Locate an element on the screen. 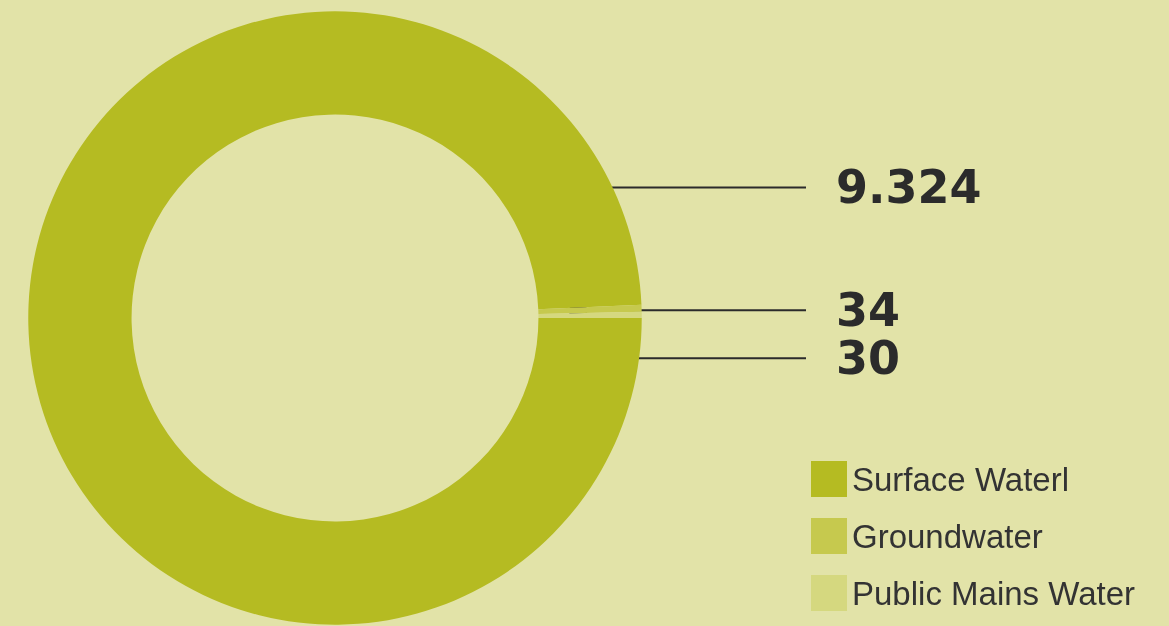 The height and width of the screenshot is (626, 1169). legend-label: Public Mains Water is located at coordinates (994, 593).